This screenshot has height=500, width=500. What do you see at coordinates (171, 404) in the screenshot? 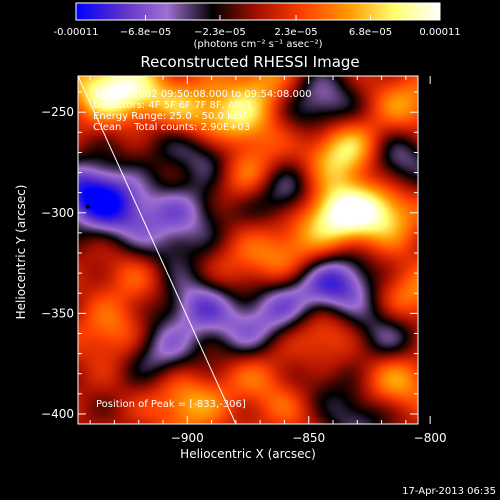
I see `peak-position-label: Position of Peak = [-833,-306]` at bounding box center [171, 404].